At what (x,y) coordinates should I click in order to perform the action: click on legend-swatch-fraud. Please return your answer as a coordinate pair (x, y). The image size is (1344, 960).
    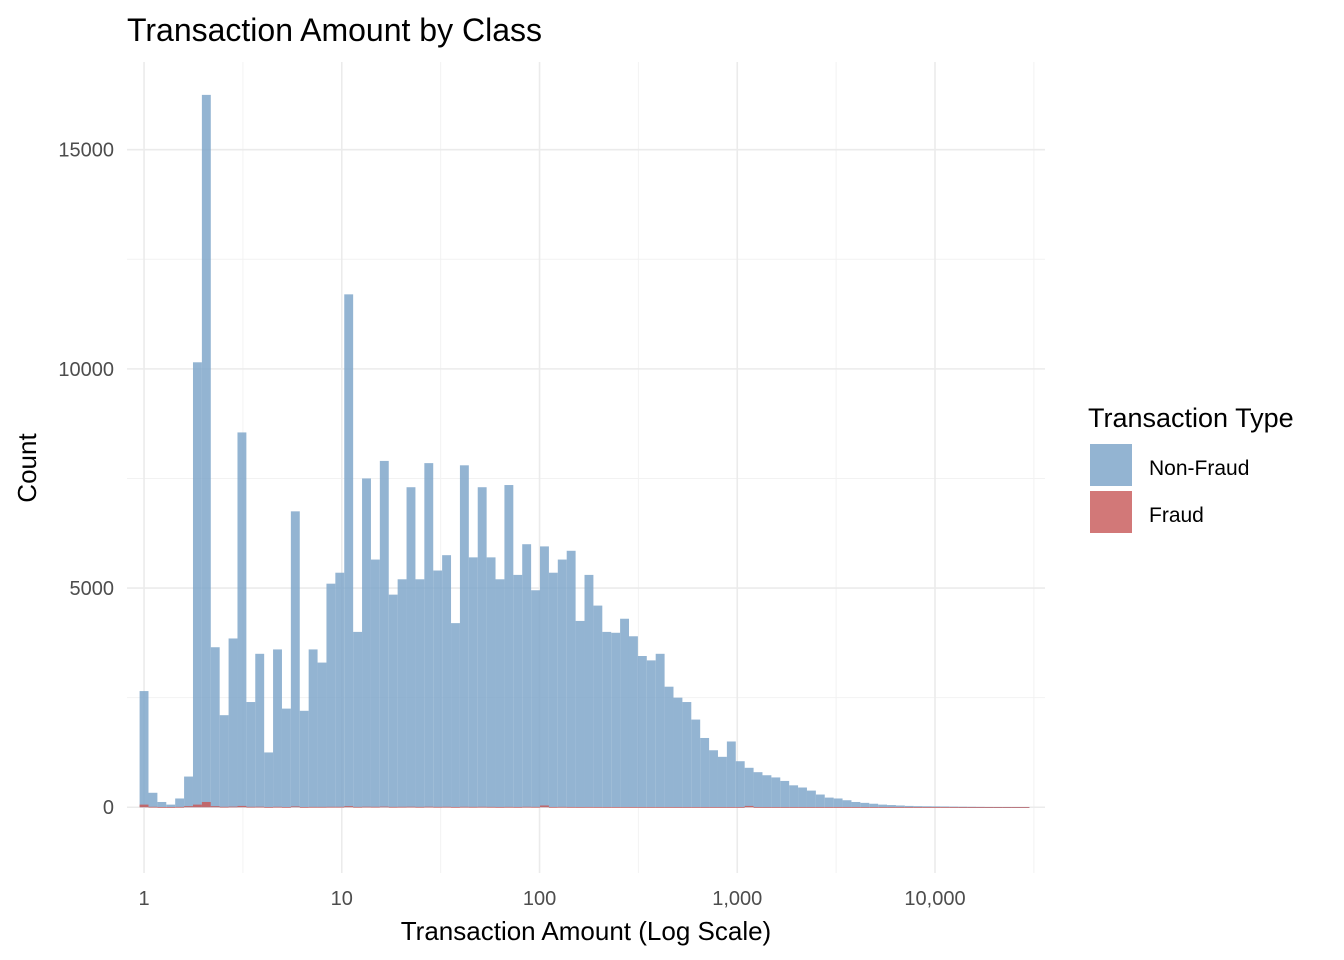
    Looking at the image, I should click on (1111, 512).